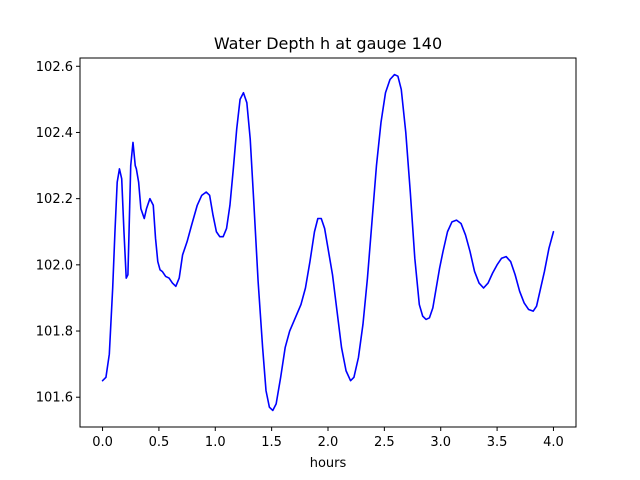  Describe the element at coordinates (553, 442) in the screenshot. I see `x-tick-label: 4.0` at that location.